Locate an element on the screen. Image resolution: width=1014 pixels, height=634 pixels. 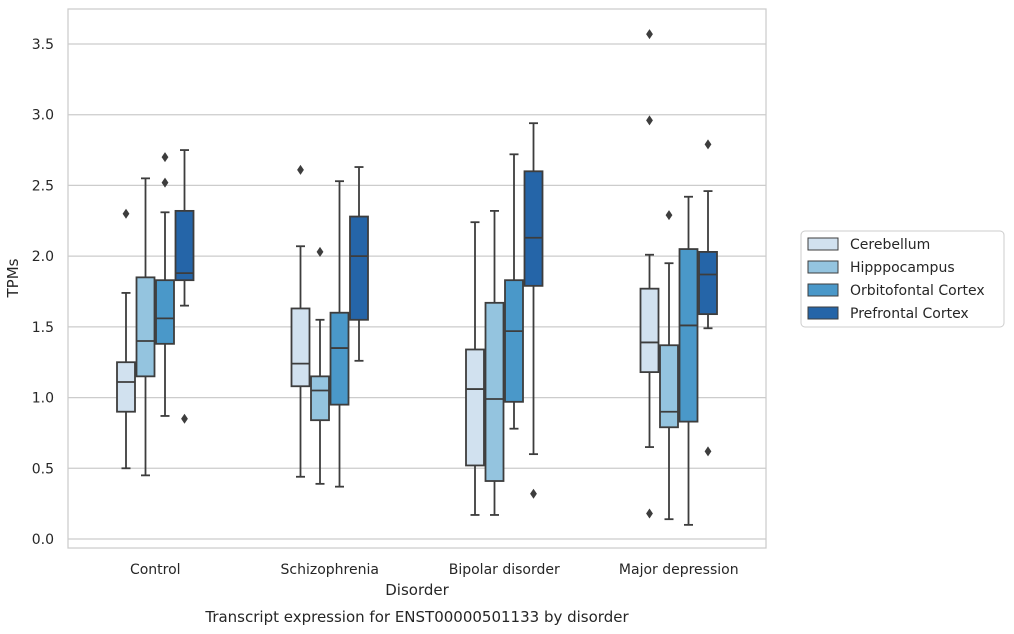
legend-label: Cerebellum is located at coordinates (890, 245).